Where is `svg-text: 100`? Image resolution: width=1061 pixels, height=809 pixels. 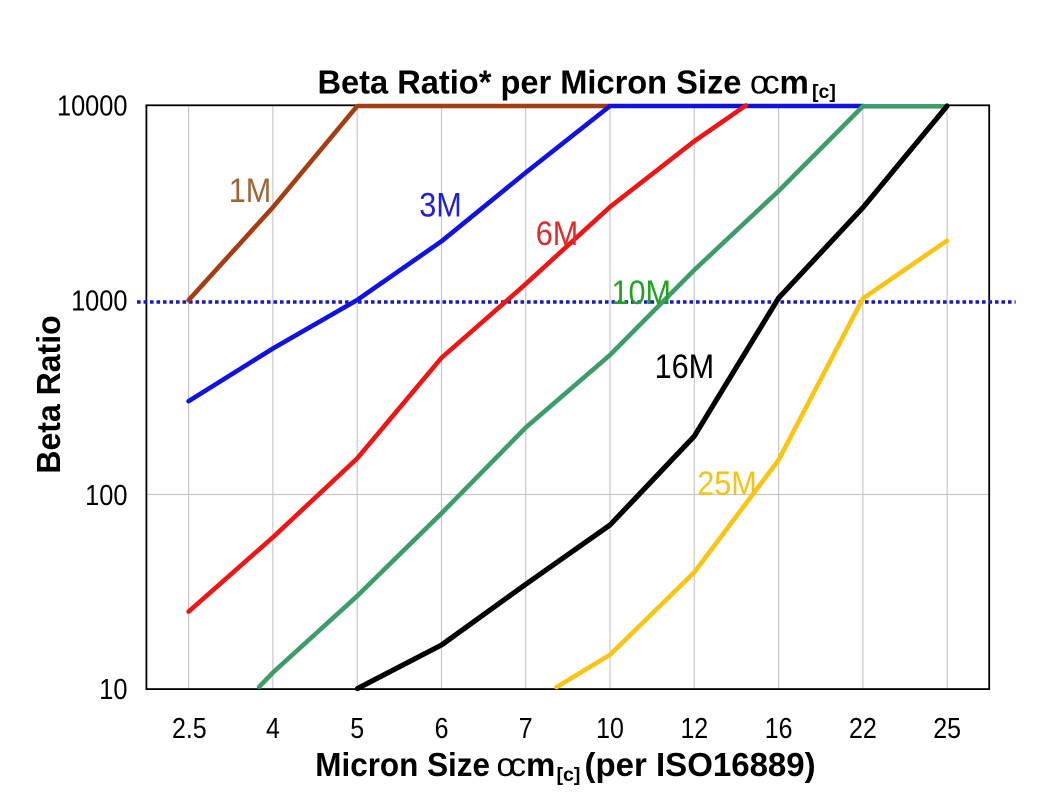 svg-text: 100 is located at coordinates (106, 494).